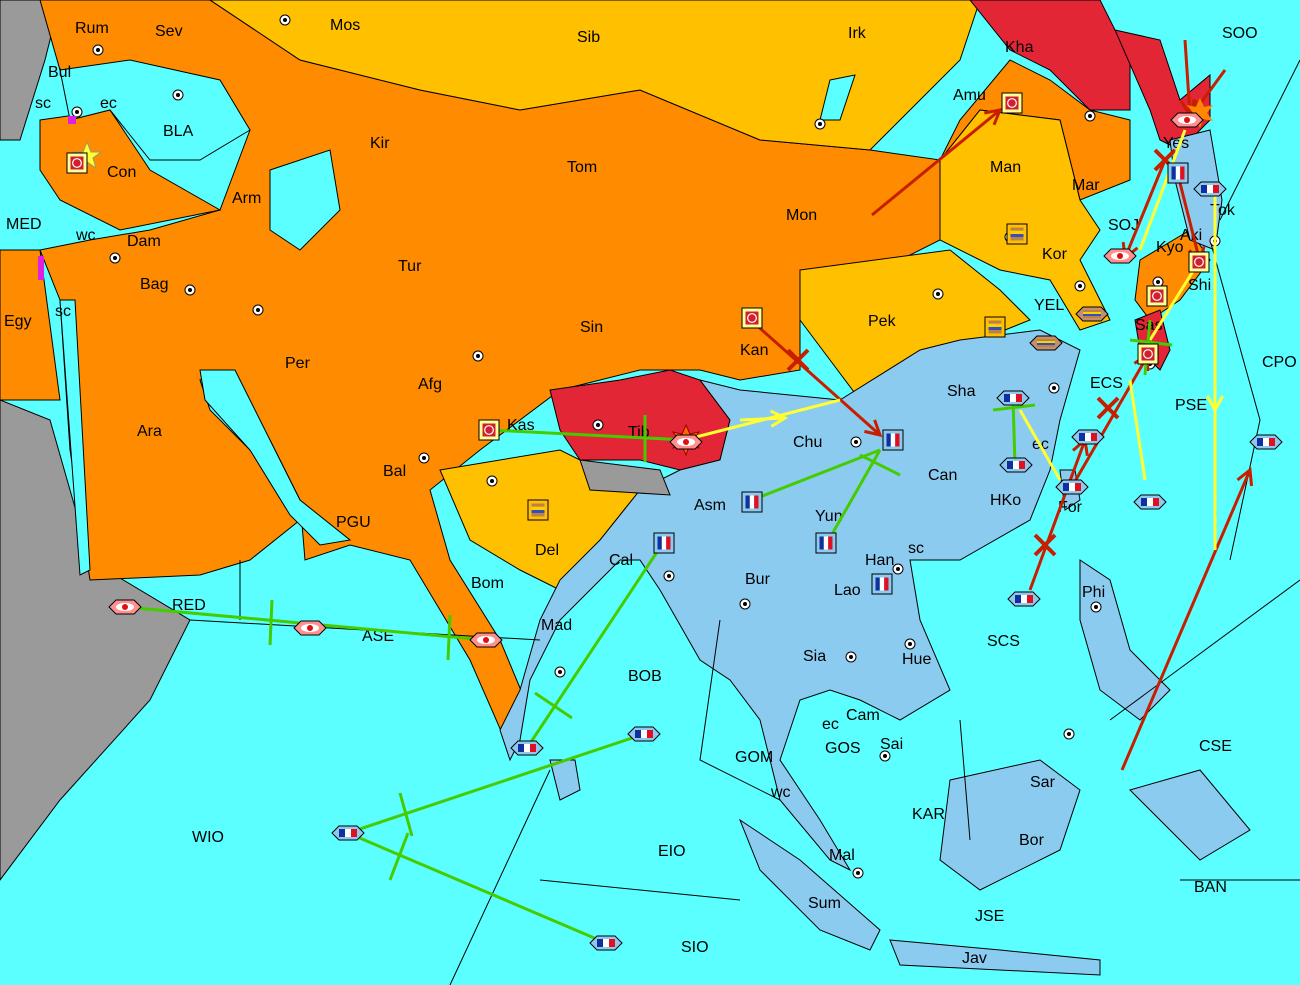  I want to click on region-label: YEL, so click(1049, 305).